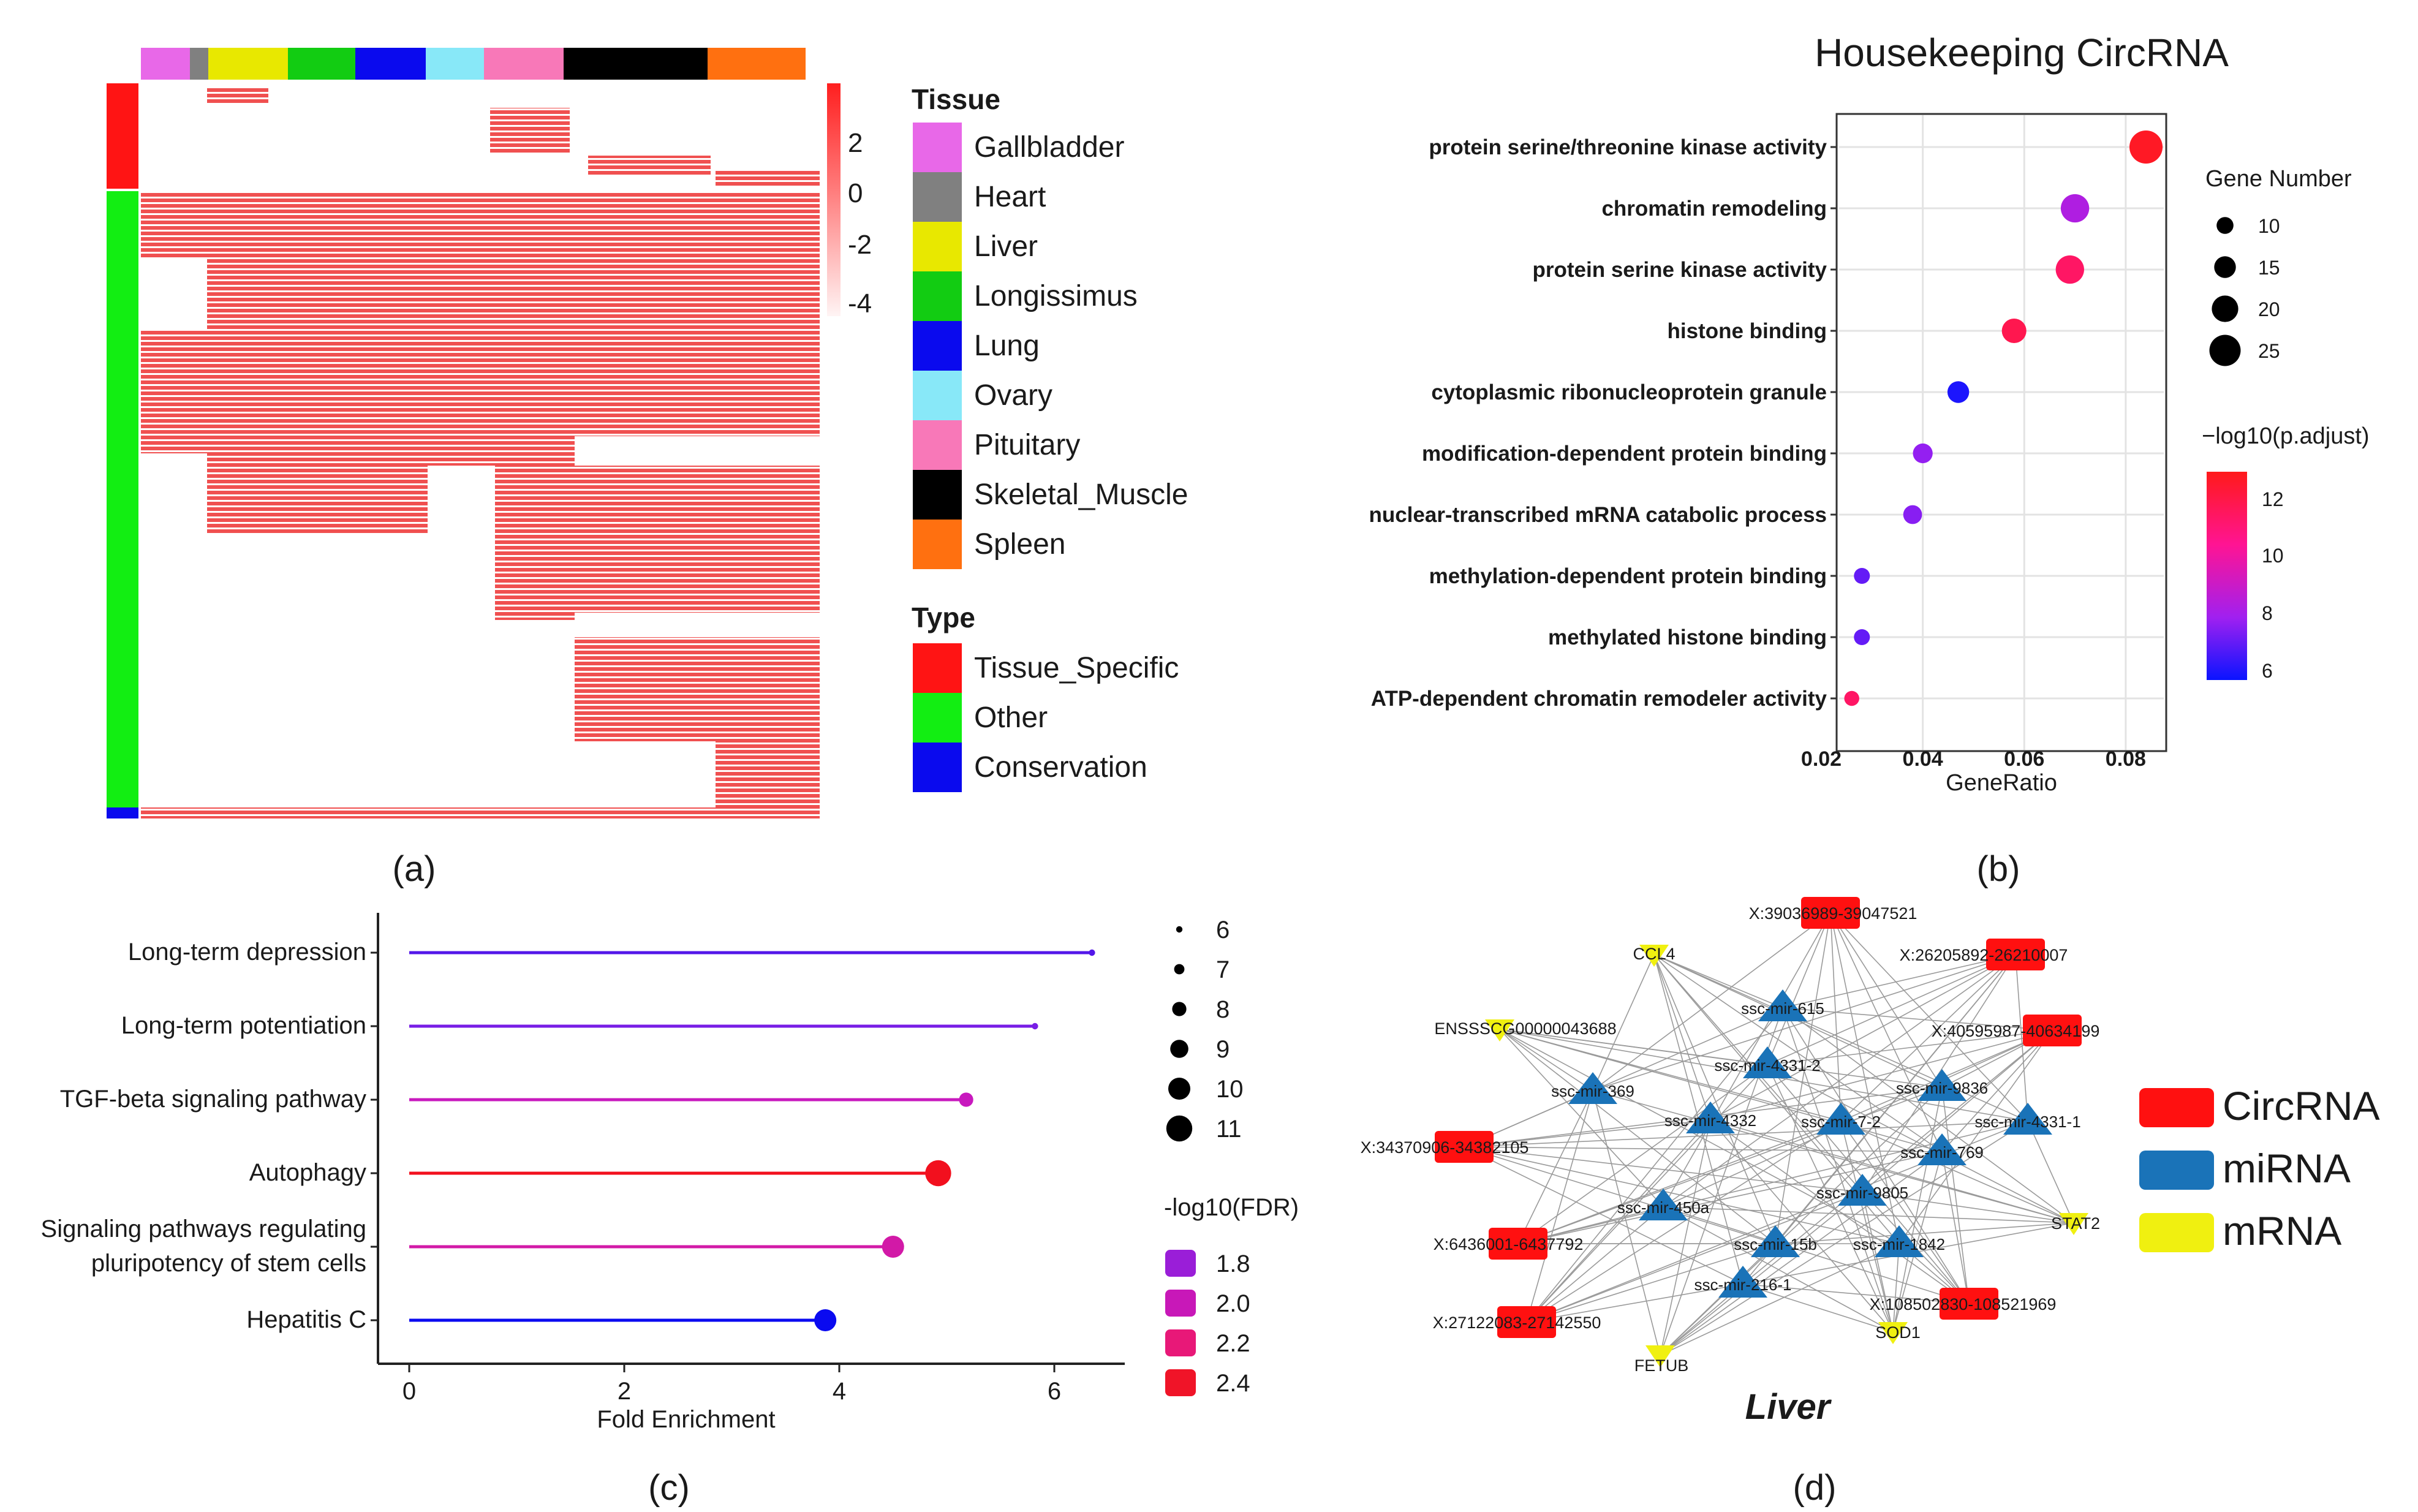 This screenshot has height=1512, width=2418. I want to click on panel-a-label: (a), so click(414, 869).